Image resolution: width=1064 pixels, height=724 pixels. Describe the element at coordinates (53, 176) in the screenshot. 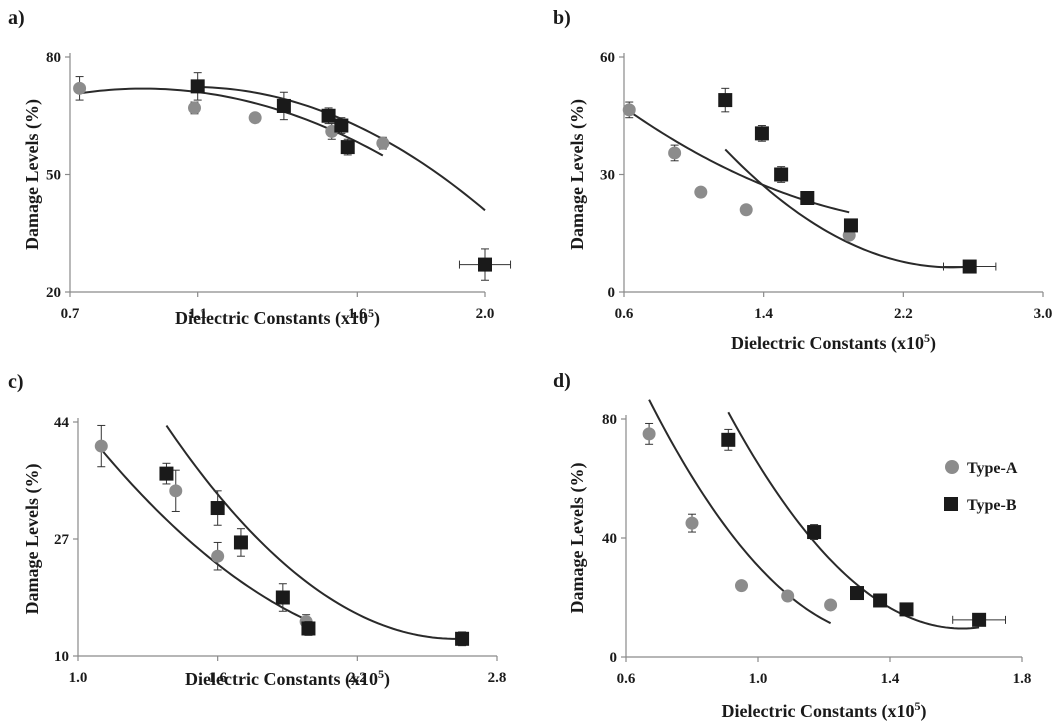

I see `y-tick-label: 50` at that location.